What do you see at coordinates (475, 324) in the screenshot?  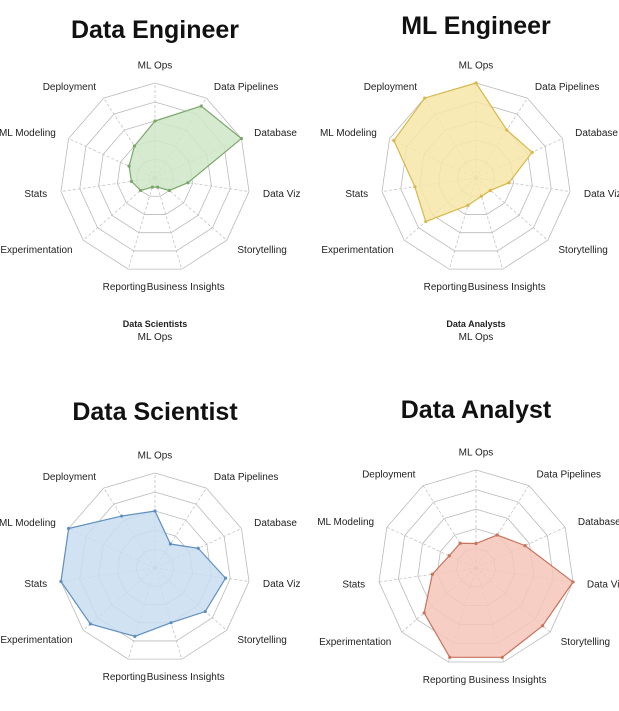 I see `chart-caption: Data Analysts` at bounding box center [475, 324].